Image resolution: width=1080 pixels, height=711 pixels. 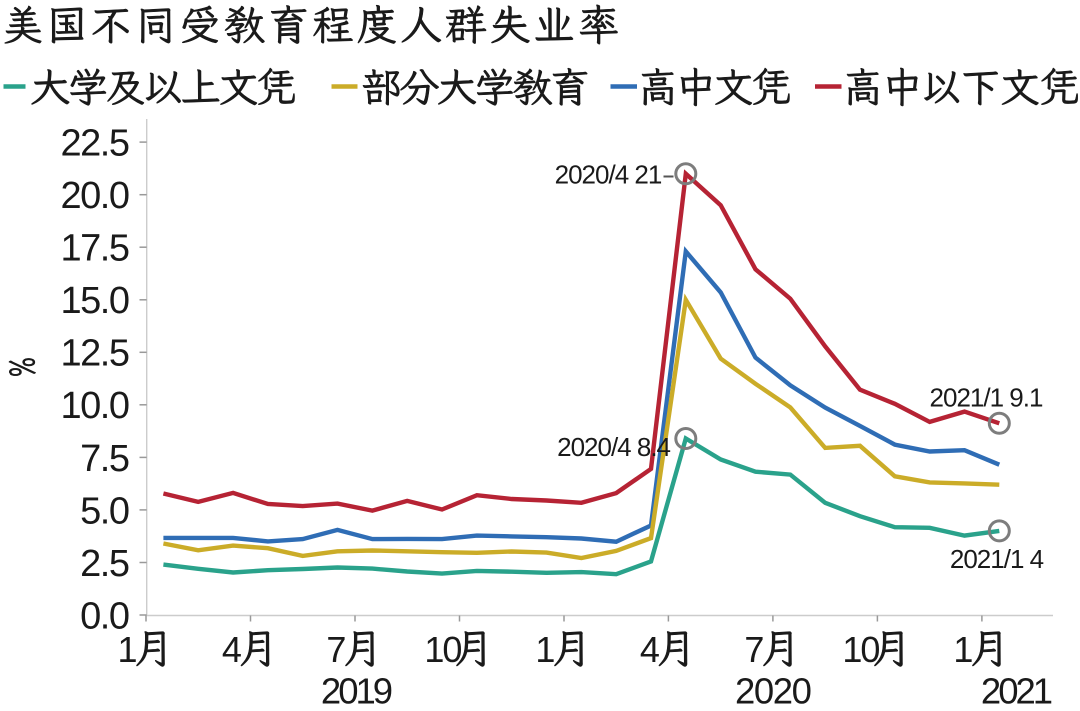 What do you see at coordinates (95, 196) in the screenshot?
I see `svg-text: 20.0` at bounding box center [95, 196].